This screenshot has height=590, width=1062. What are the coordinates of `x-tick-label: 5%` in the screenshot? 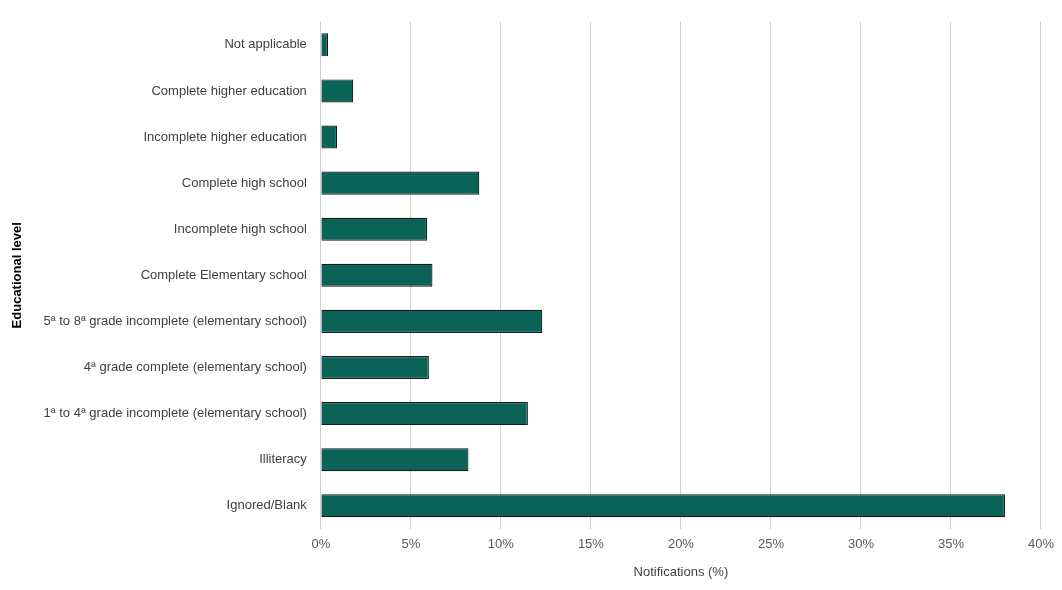 It's located at (411, 544).